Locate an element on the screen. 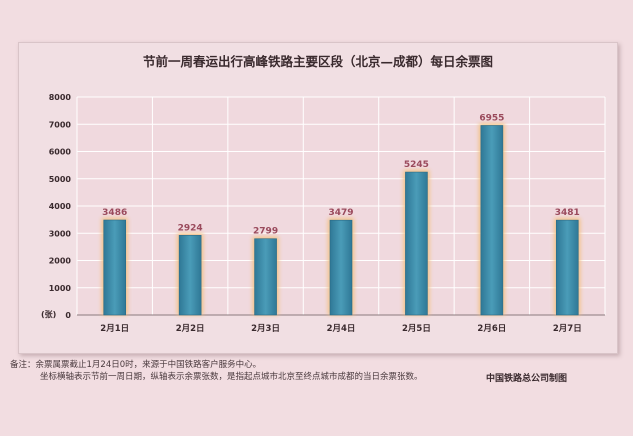 The image size is (633, 436). bar-value-label: 3479 is located at coordinates (340, 213).